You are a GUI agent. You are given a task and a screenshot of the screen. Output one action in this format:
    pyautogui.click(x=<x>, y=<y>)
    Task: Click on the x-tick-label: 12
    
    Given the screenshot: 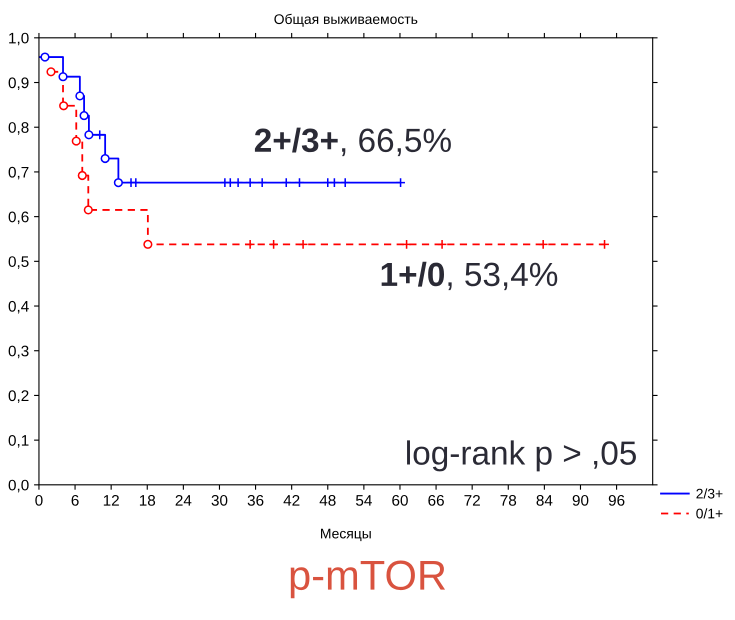 What is the action you would take?
    pyautogui.click(x=111, y=500)
    